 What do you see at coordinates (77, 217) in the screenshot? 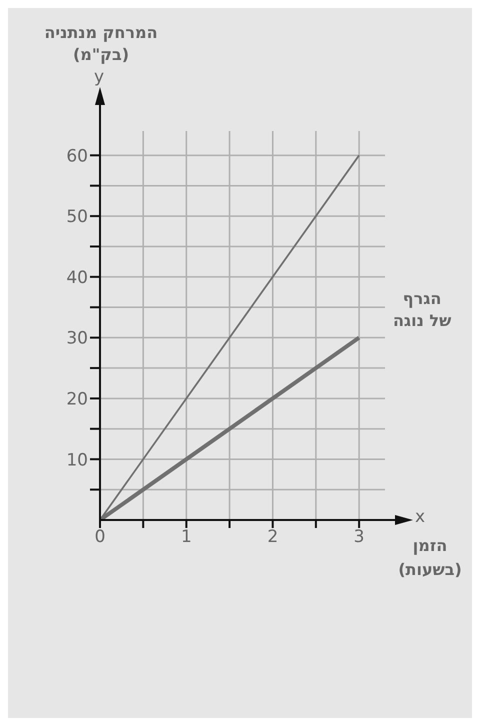
I see `y-tick-label: 50` at bounding box center [77, 217].